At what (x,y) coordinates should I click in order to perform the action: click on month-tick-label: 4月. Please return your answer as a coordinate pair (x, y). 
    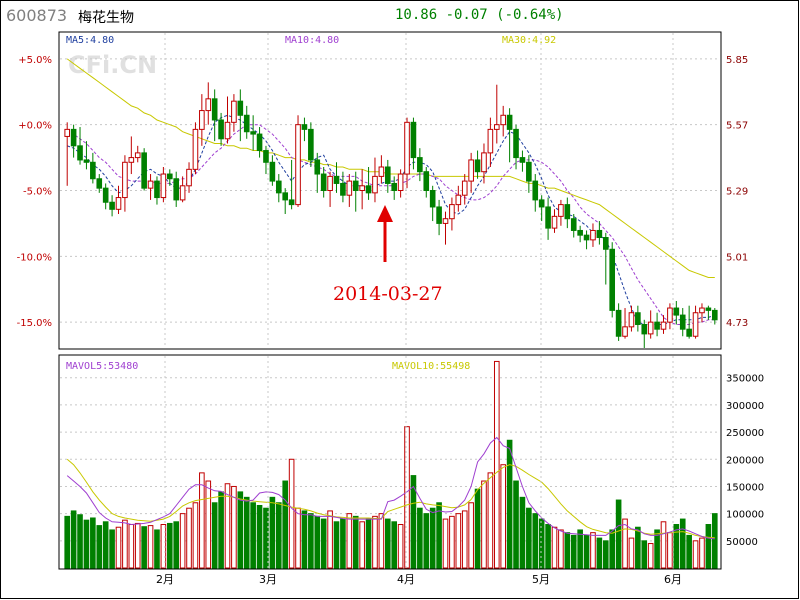
    Looking at the image, I should click on (406, 579).